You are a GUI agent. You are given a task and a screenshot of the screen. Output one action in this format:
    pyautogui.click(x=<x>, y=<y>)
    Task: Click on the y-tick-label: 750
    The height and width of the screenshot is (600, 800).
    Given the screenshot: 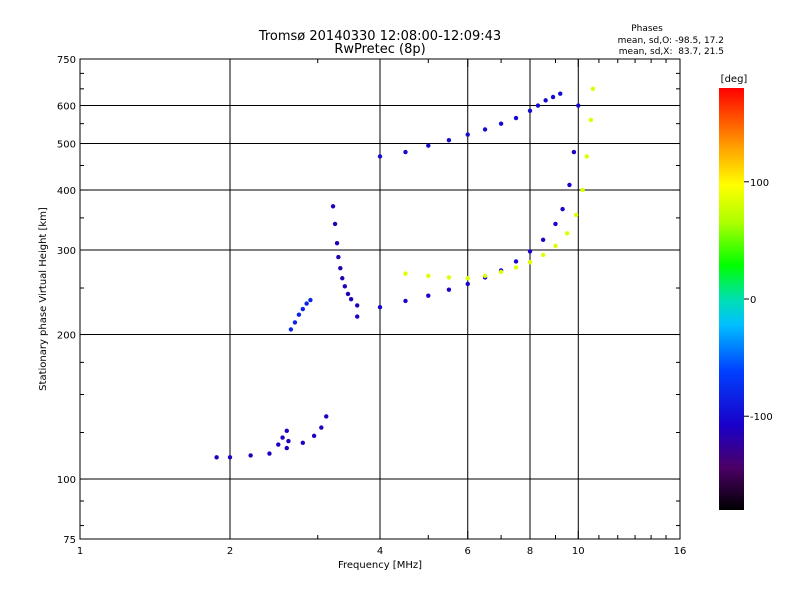 What is the action you would take?
    pyautogui.click(x=66, y=60)
    